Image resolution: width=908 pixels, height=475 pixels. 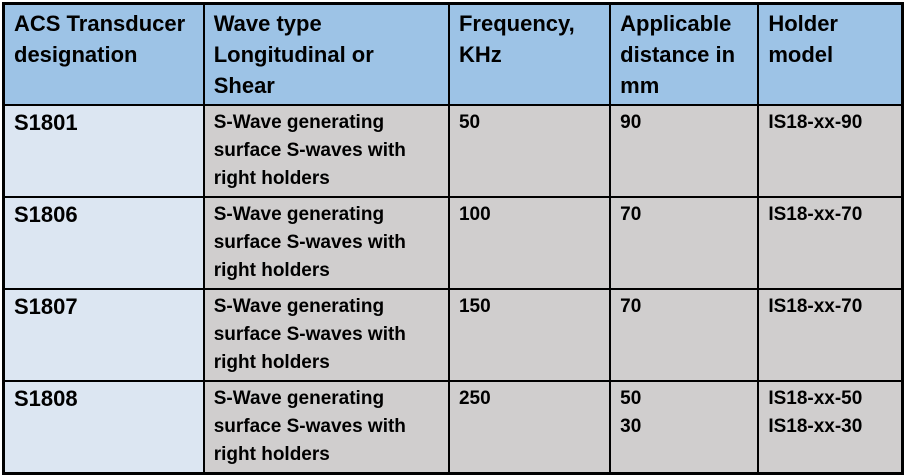 What do you see at coordinates (516, 23) in the screenshot?
I see `header-line: Frequency,` at bounding box center [516, 23].